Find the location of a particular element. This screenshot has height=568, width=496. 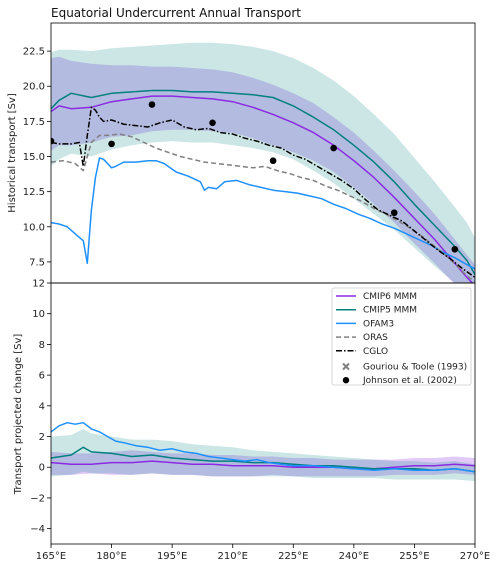

legend-item-cmip5-mmm: CMIP5 MMM is located at coordinates (376, 311).